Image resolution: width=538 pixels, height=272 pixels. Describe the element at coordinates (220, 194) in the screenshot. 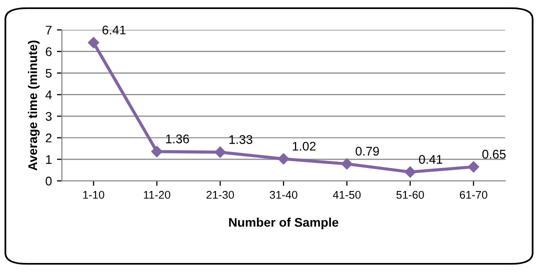

I see `x-tick-label: 21-30` at that location.